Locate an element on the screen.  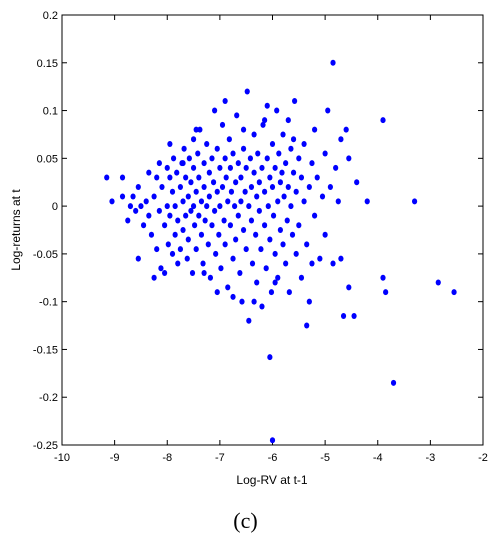
y-tick-label: 0.05 is located at coordinates (47, 159).